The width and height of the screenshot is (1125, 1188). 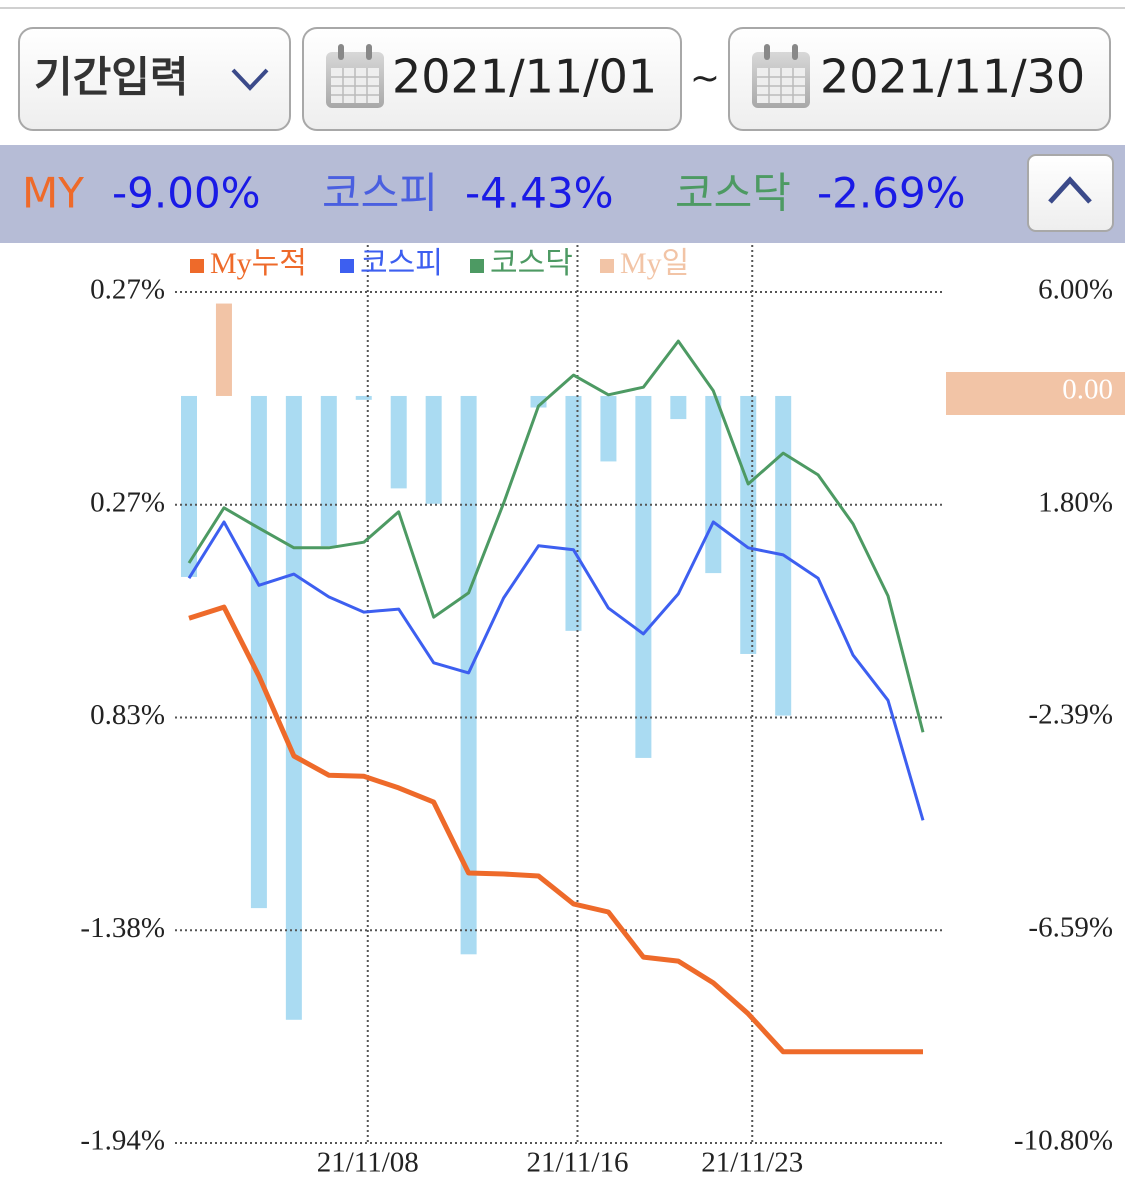 I want to click on collapse-button-box, so click(x=1070, y=193).